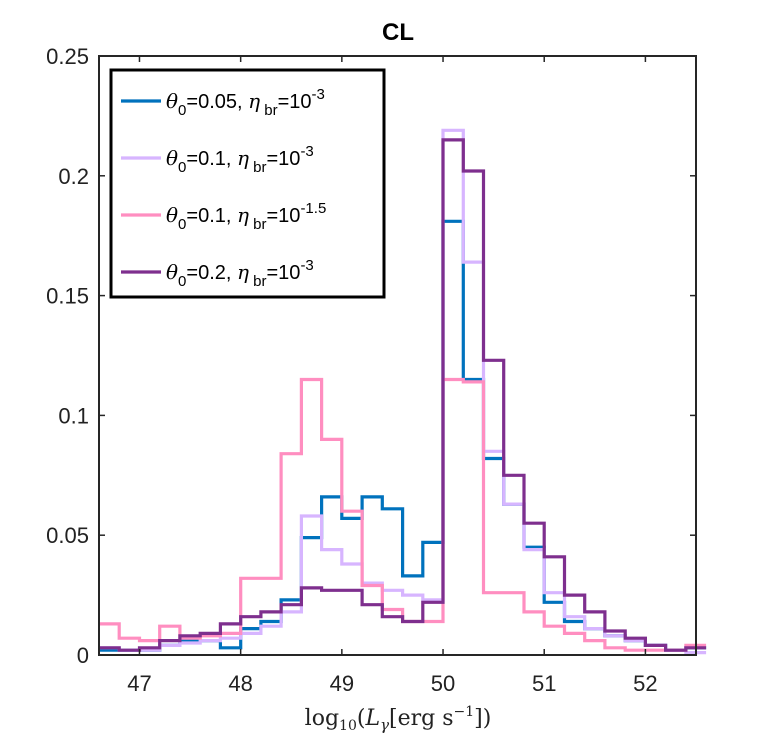 This screenshot has width=767, height=738. Describe the element at coordinates (67, 296) in the screenshot. I see `y-tick-label: 0.15` at that location.